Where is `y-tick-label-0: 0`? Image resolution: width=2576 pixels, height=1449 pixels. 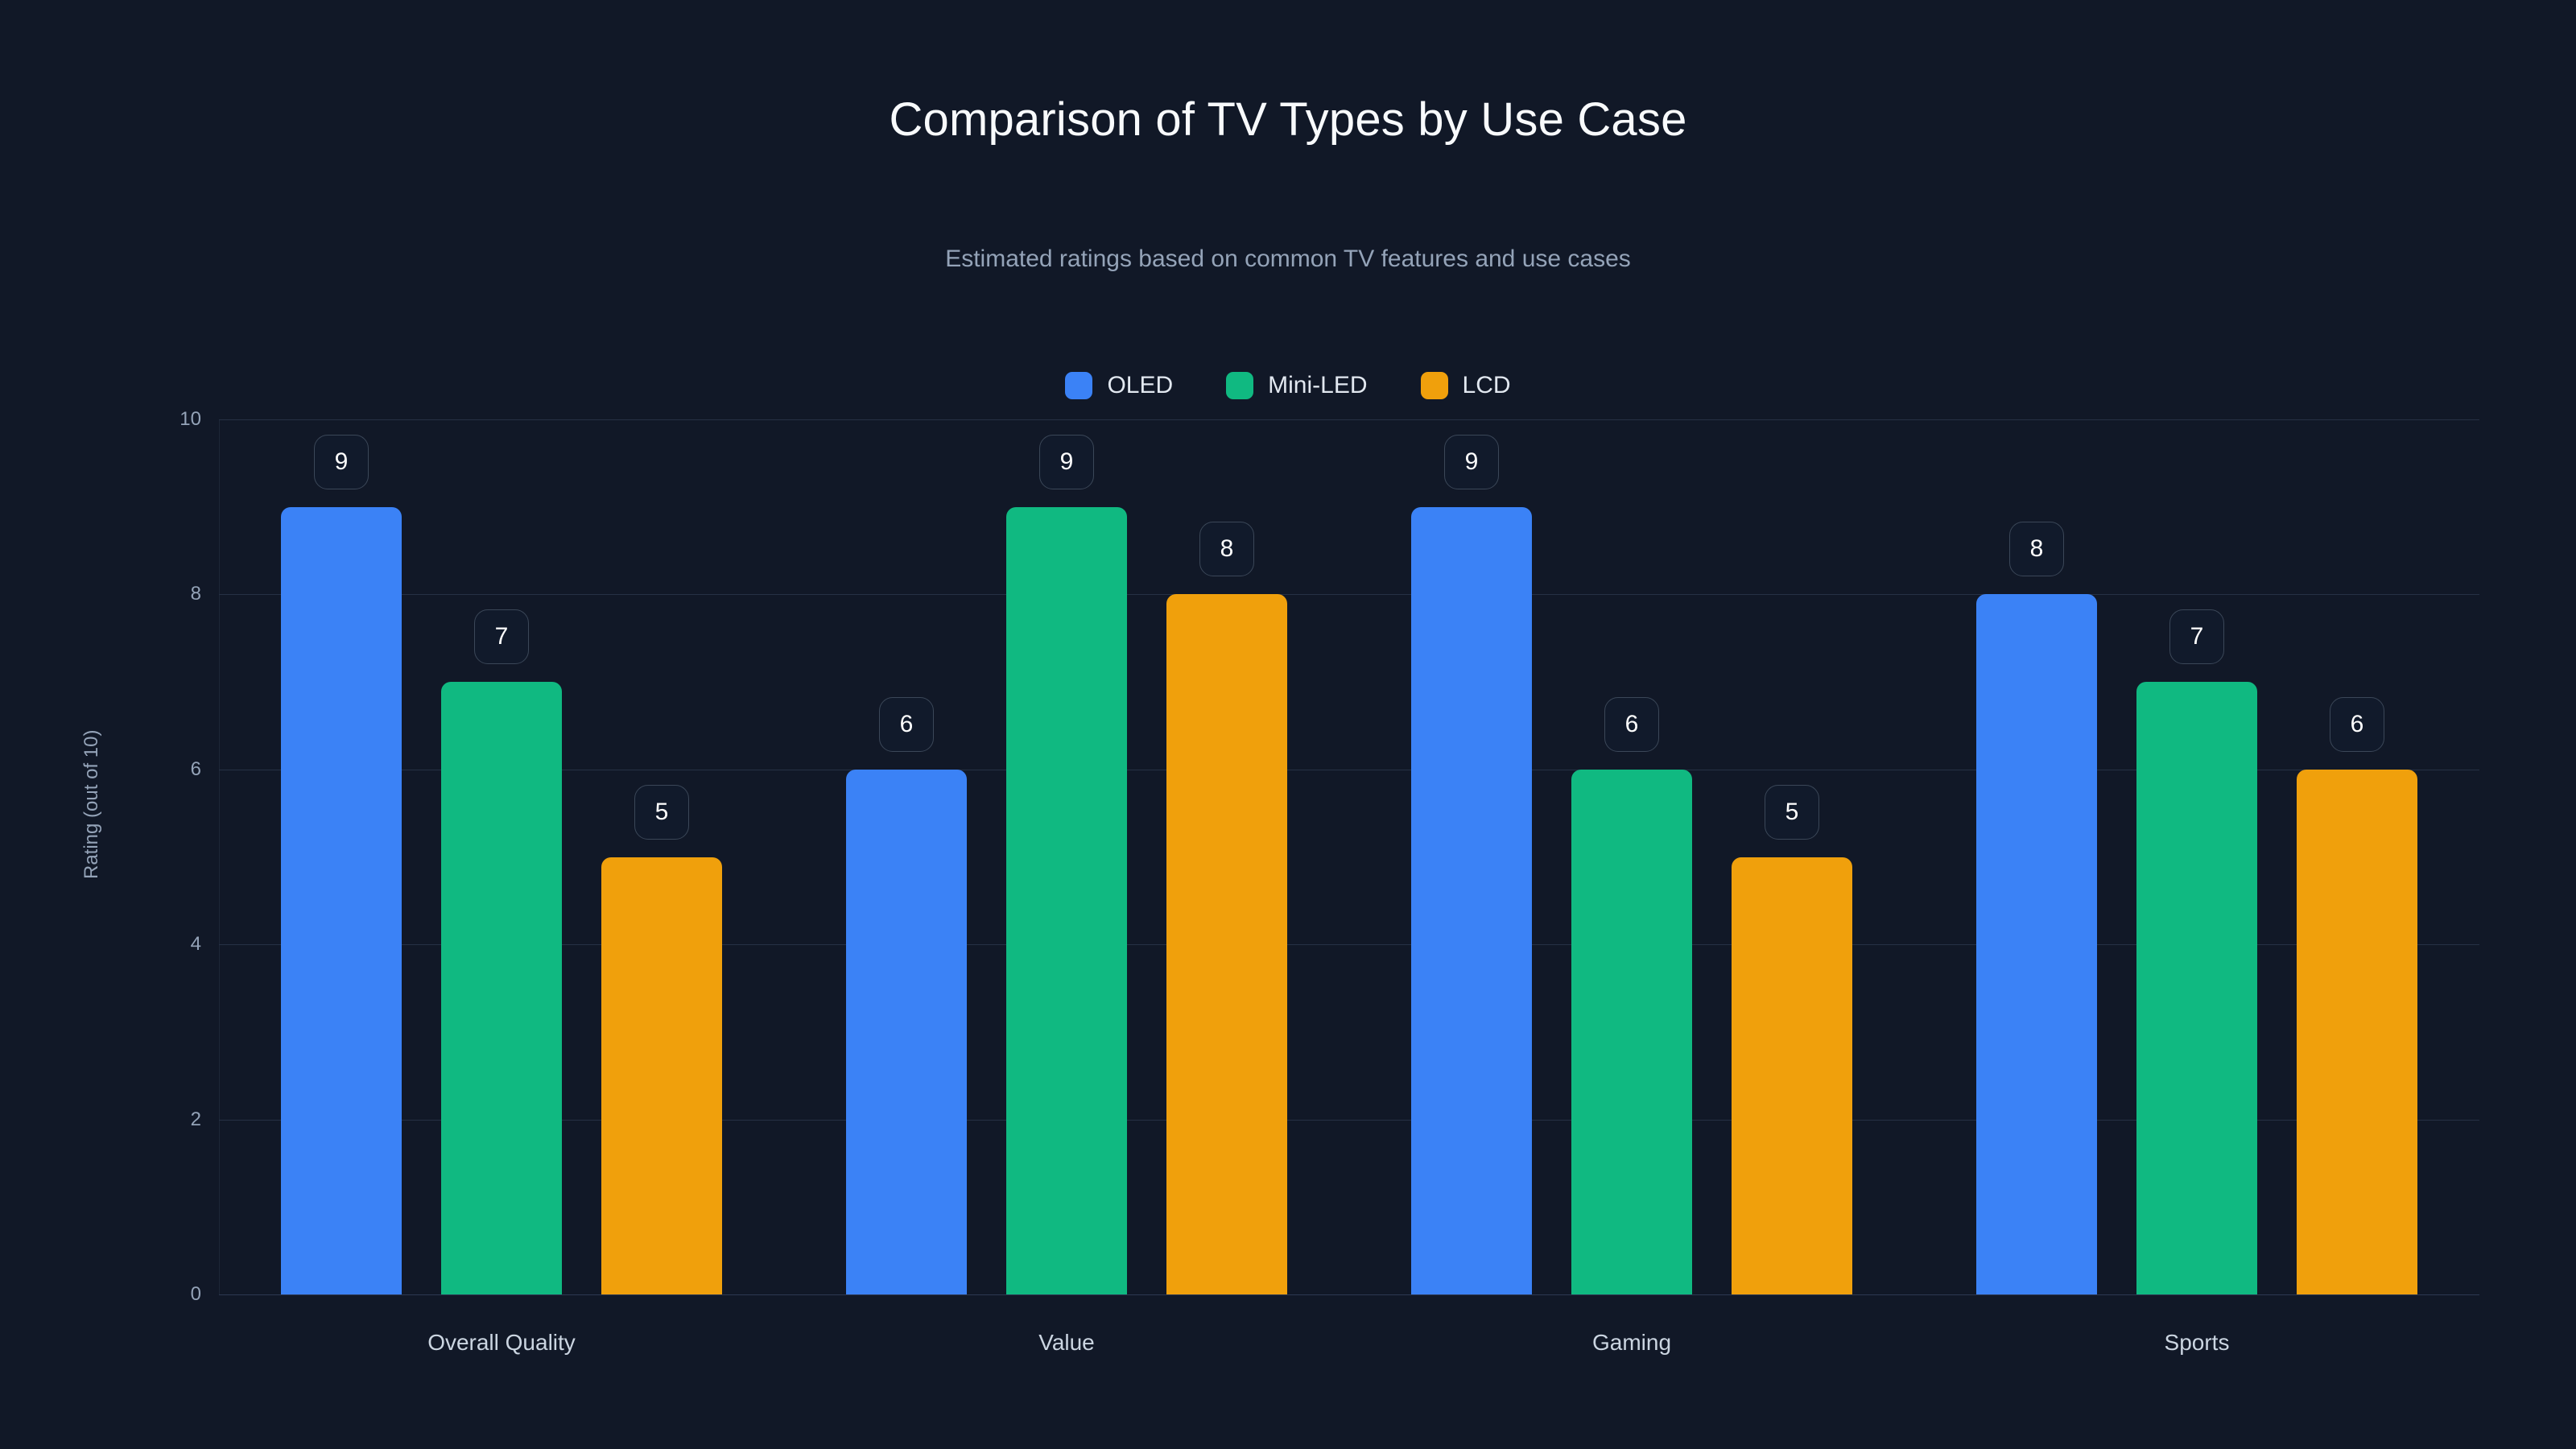 y-tick-label-0: 0 is located at coordinates (195, 1294).